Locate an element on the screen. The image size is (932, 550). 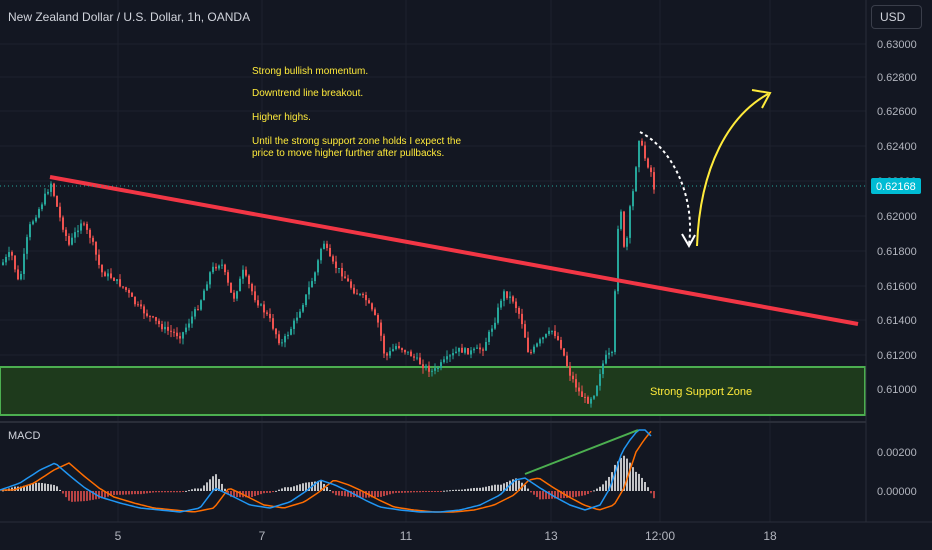
time-tick-label: 7 is located at coordinates (262, 536).